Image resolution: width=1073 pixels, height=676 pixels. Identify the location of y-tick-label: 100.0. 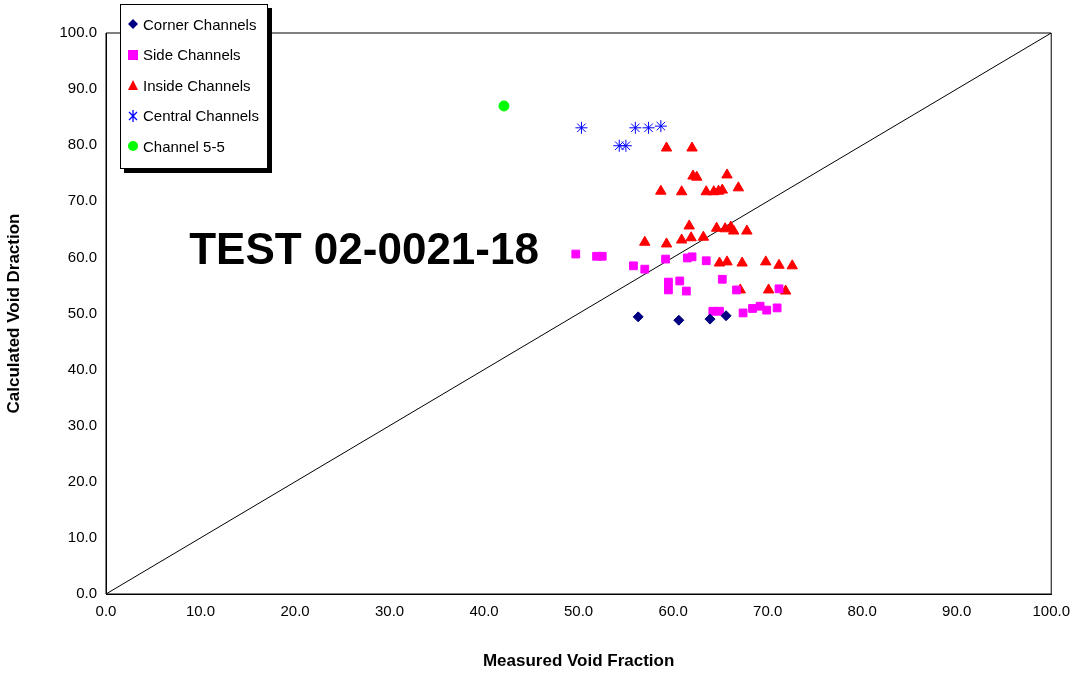
(78, 32).